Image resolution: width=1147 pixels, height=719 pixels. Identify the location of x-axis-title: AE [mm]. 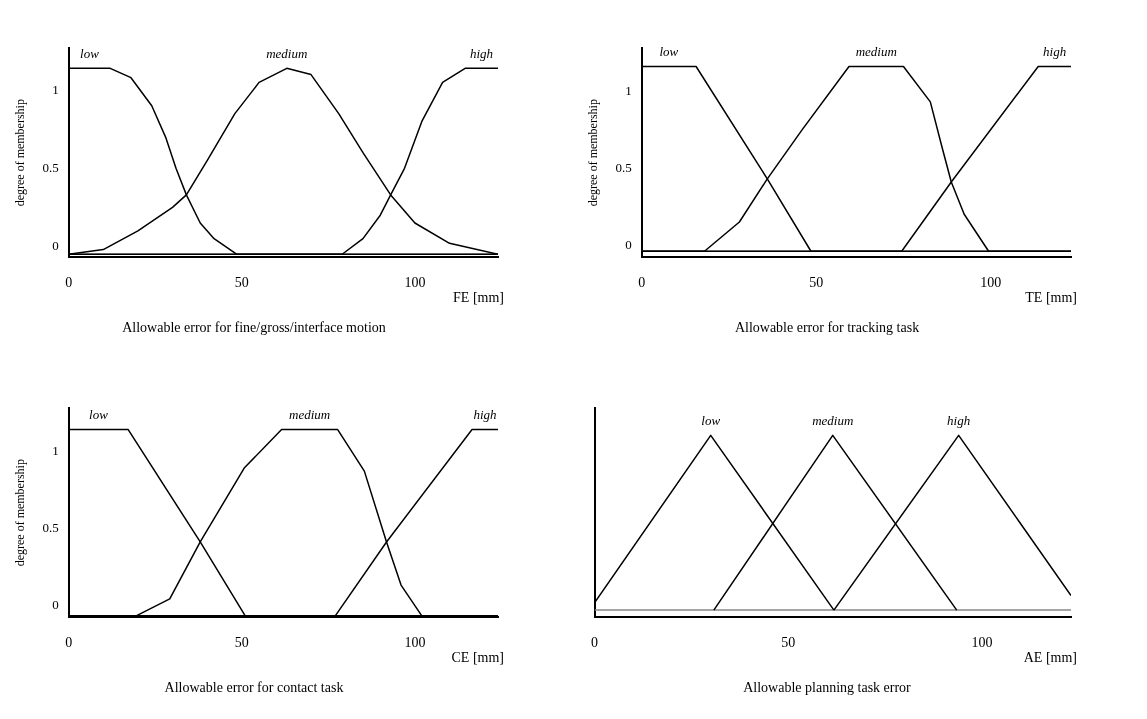
(1050, 657).